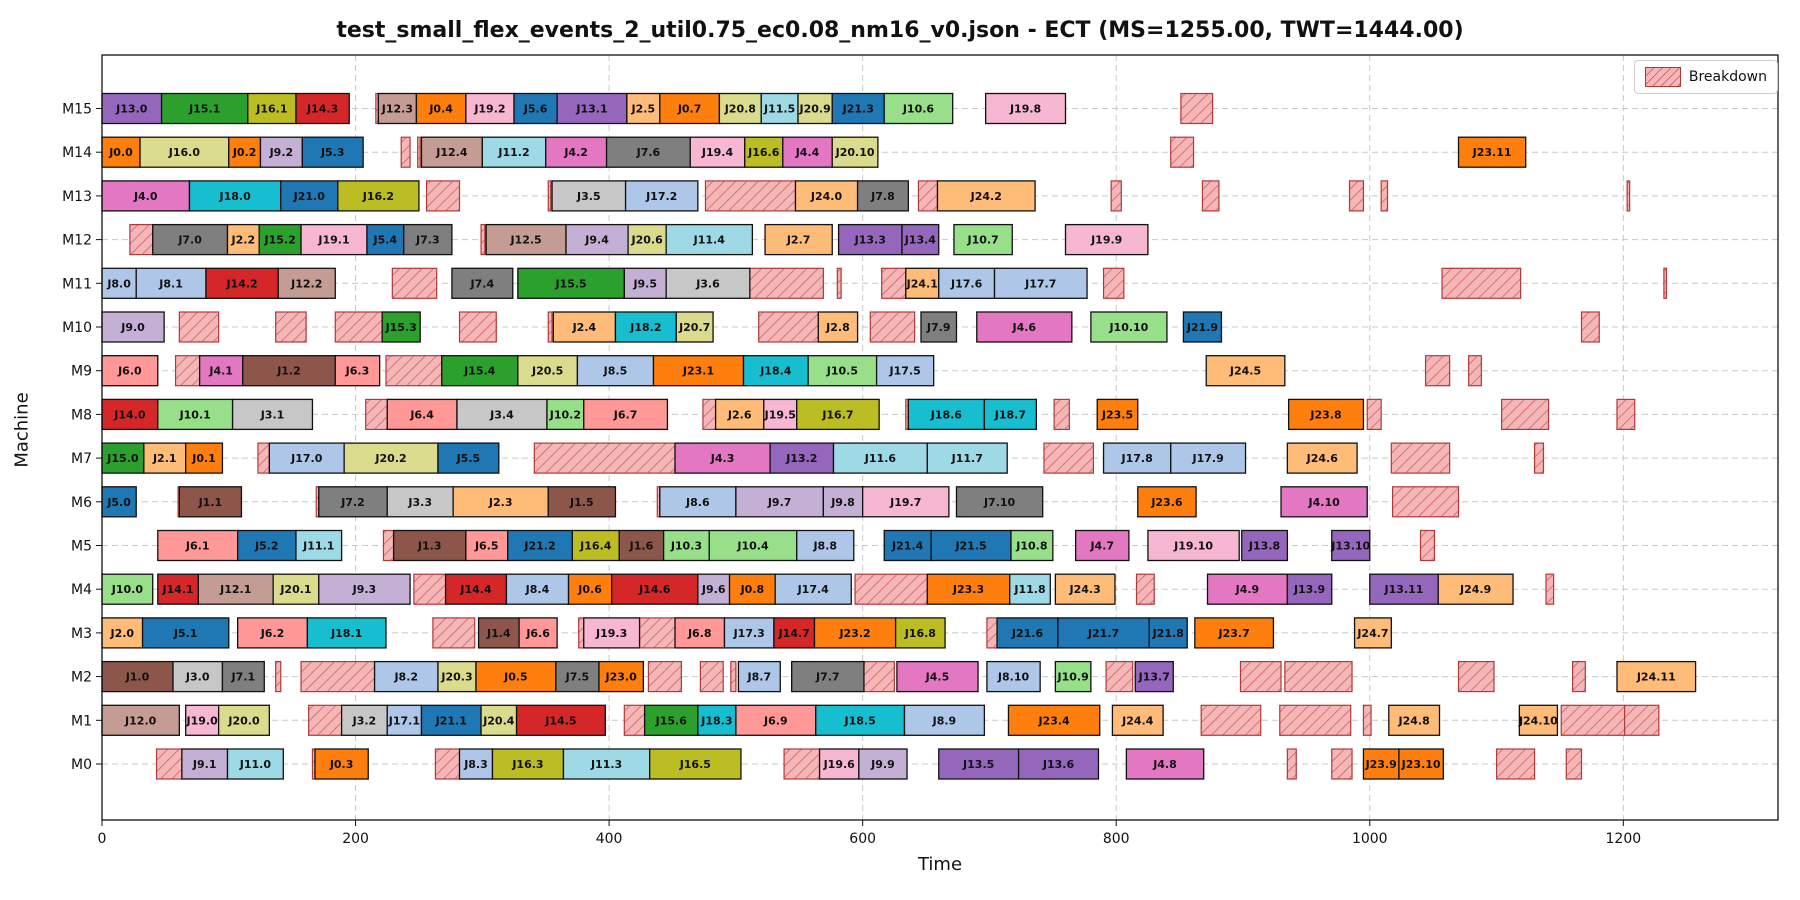 The image size is (1800, 900). I want to click on task-label: J11.4, so click(709, 240).